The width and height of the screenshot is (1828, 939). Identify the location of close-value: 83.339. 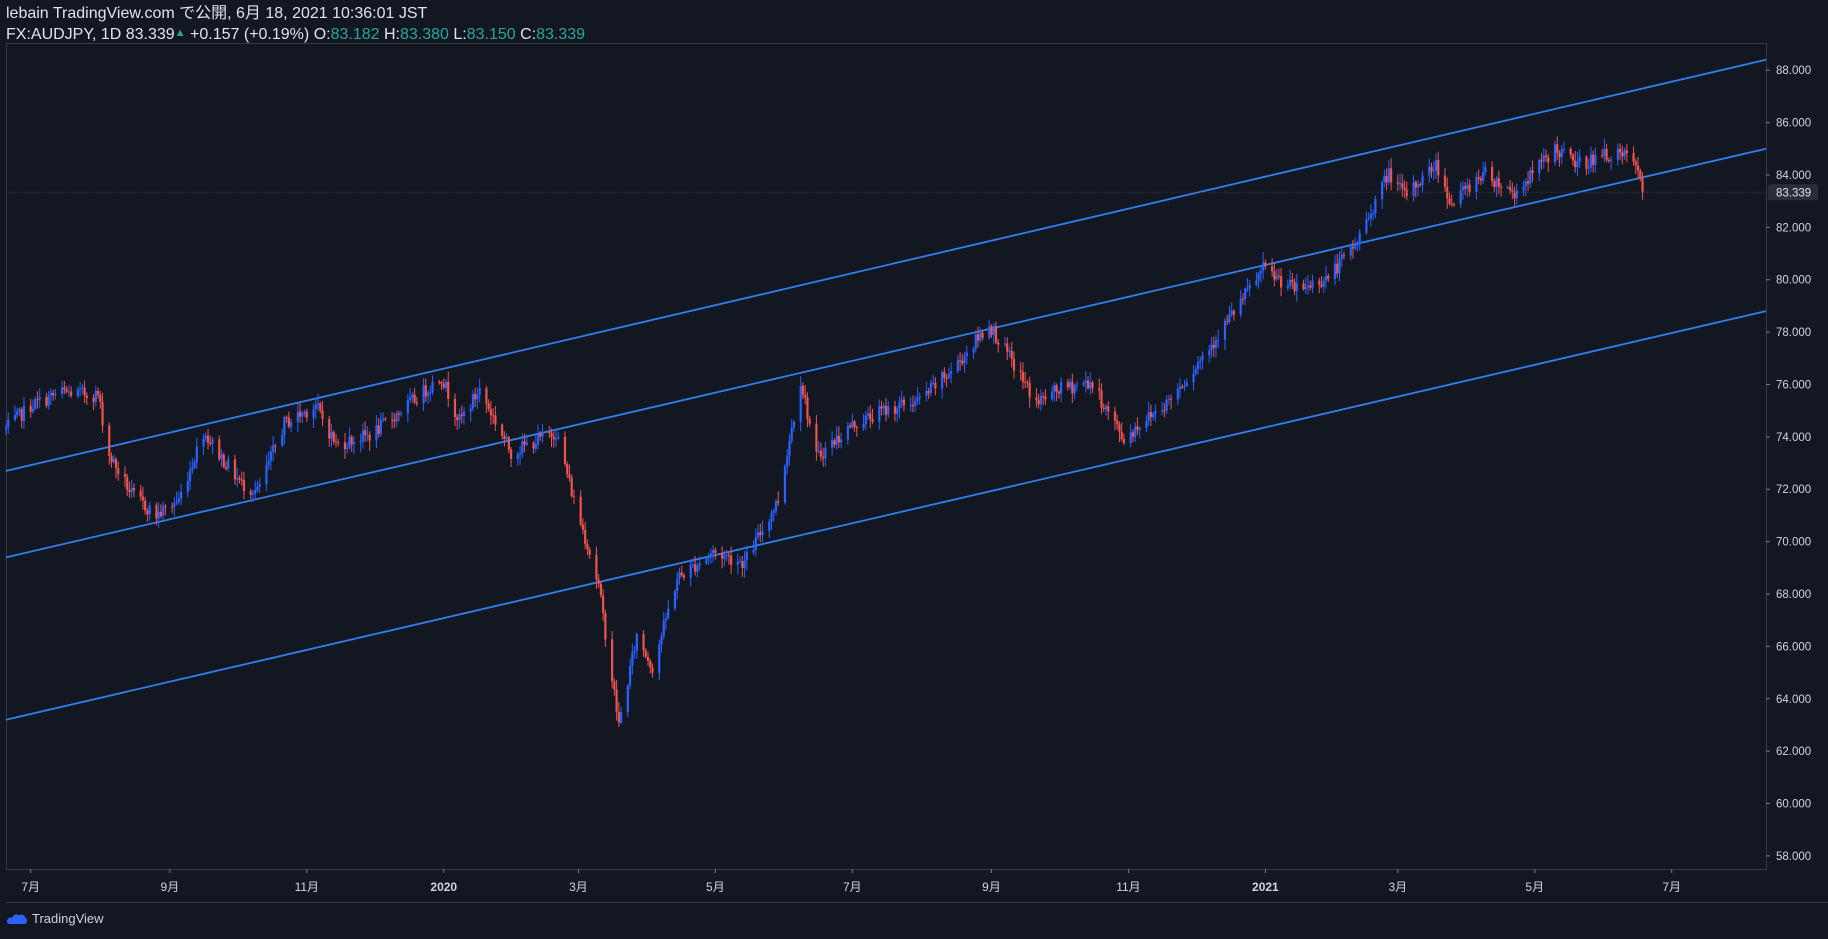
(561, 34).